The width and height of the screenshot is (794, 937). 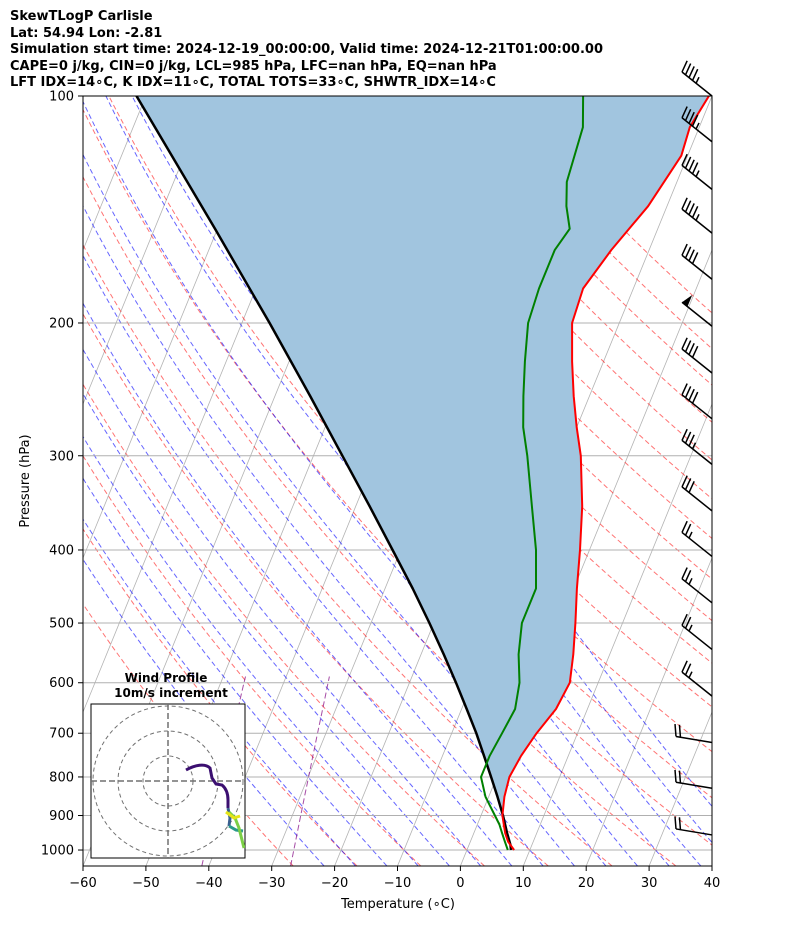 I want to click on x-tick-label: −50, so click(x=145, y=883).